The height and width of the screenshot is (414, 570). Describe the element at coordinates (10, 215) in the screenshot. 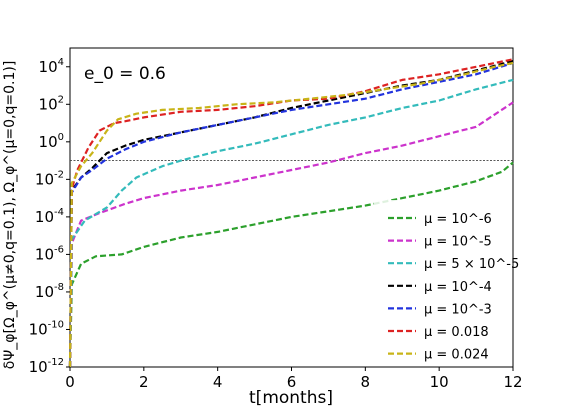

I see `y-axis-label: δΨ_φ[Ω_φ^(μ≠0,q=0.1), Ω_φ^(μ=0,q=0.1)]` at that location.